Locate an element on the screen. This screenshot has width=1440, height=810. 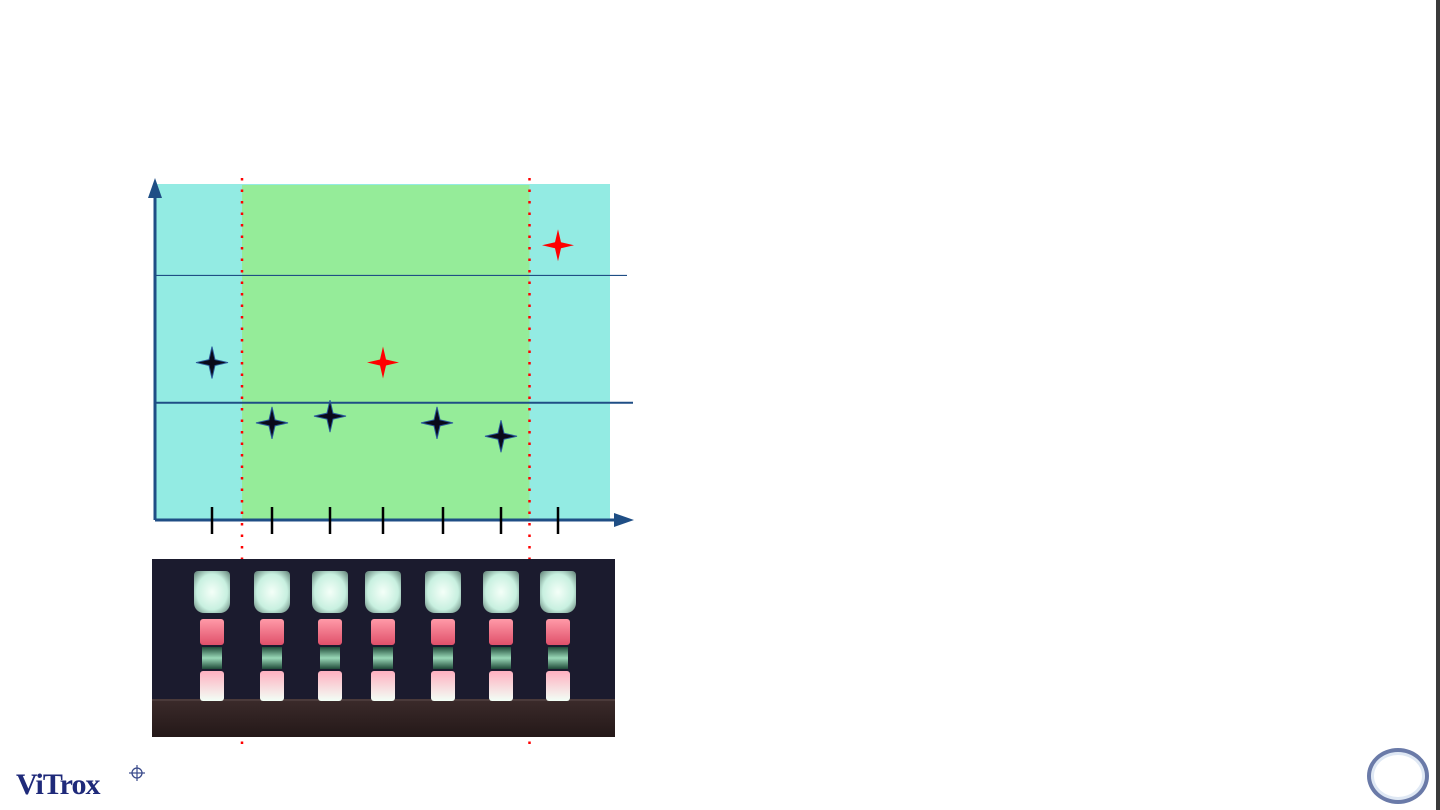
component-lead-photo is located at coordinates (383, 648).